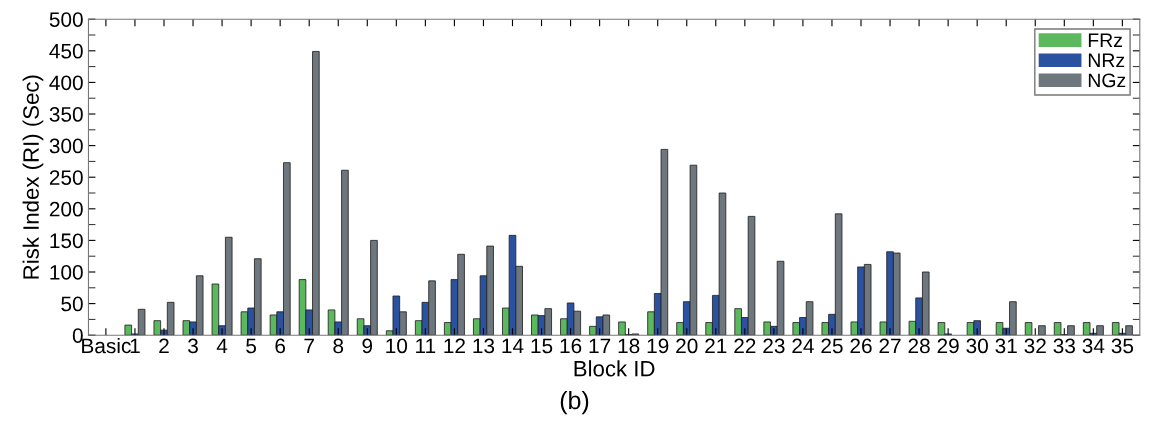 Image resolution: width=1149 pixels, height=427 pixels. Describe the element at coordinates (426, 346) in the screenshot. I see `x-tick-label: 11` at that location.